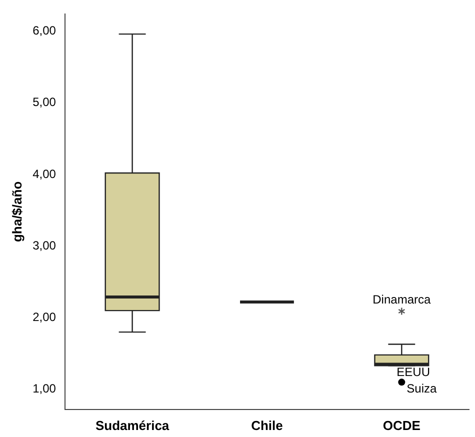 Image resolution: width=475 pixels, height=437 pixels. What do you see at coordinates (44, 389) in the screenshot?
I see `y-tick-label: 1,00` at bounding box center [44, 389].